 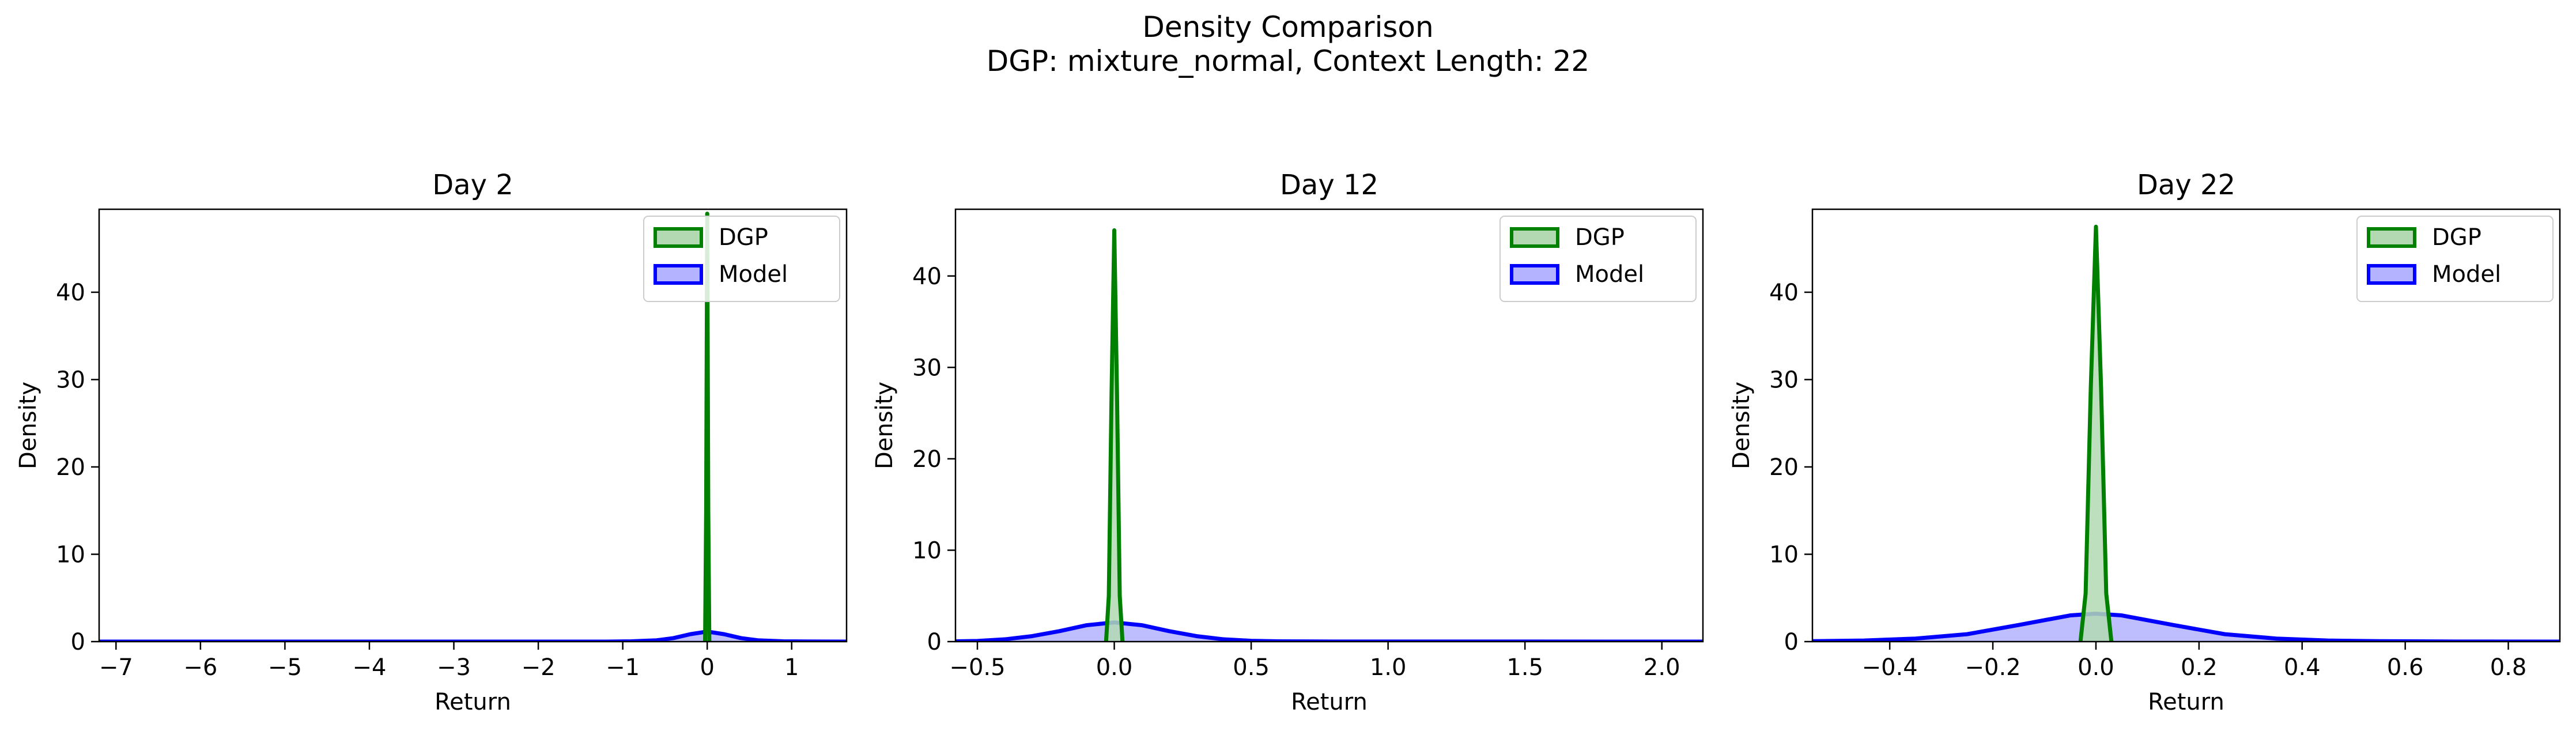 What do you see at coordinates (2405, 667) in the screenshot?
I see `x-tick-label: 0.6` at bounding box center [2405, 667].